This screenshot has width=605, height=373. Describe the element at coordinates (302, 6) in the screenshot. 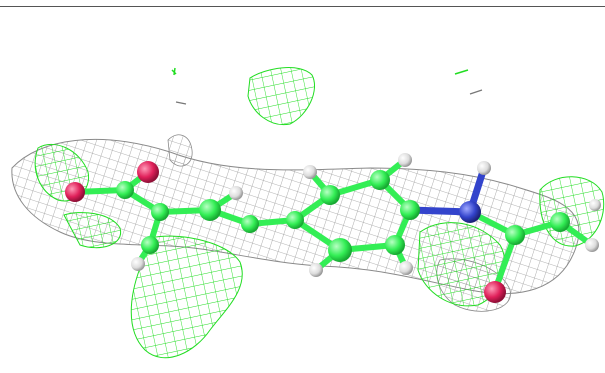

I see `top-divider-line` at that location.